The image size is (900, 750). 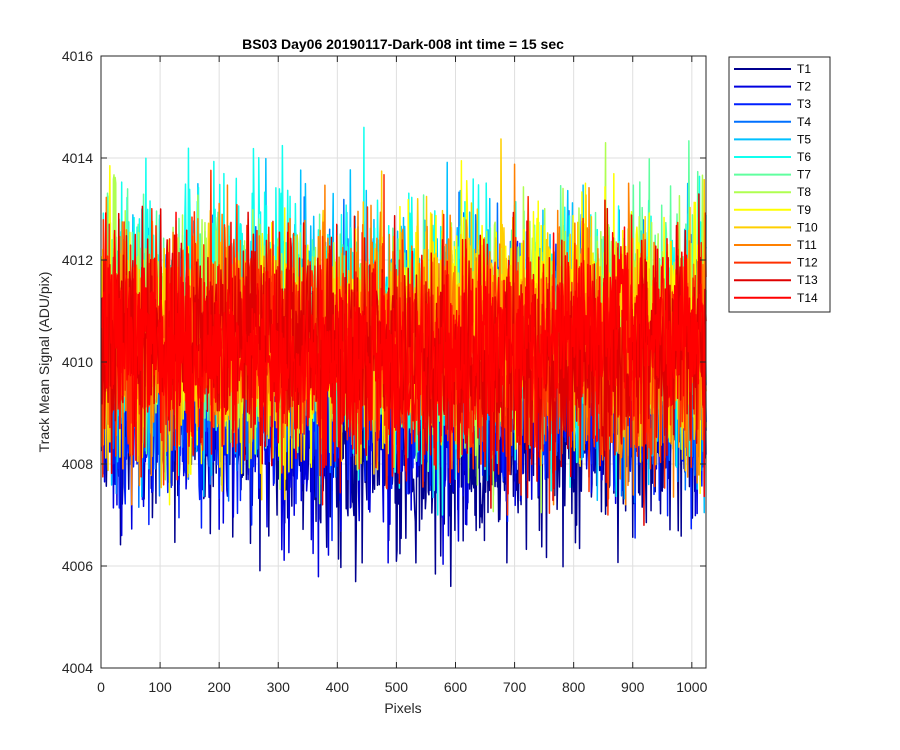 I want to click on legend-label: T6, so click(x=804, y=157).